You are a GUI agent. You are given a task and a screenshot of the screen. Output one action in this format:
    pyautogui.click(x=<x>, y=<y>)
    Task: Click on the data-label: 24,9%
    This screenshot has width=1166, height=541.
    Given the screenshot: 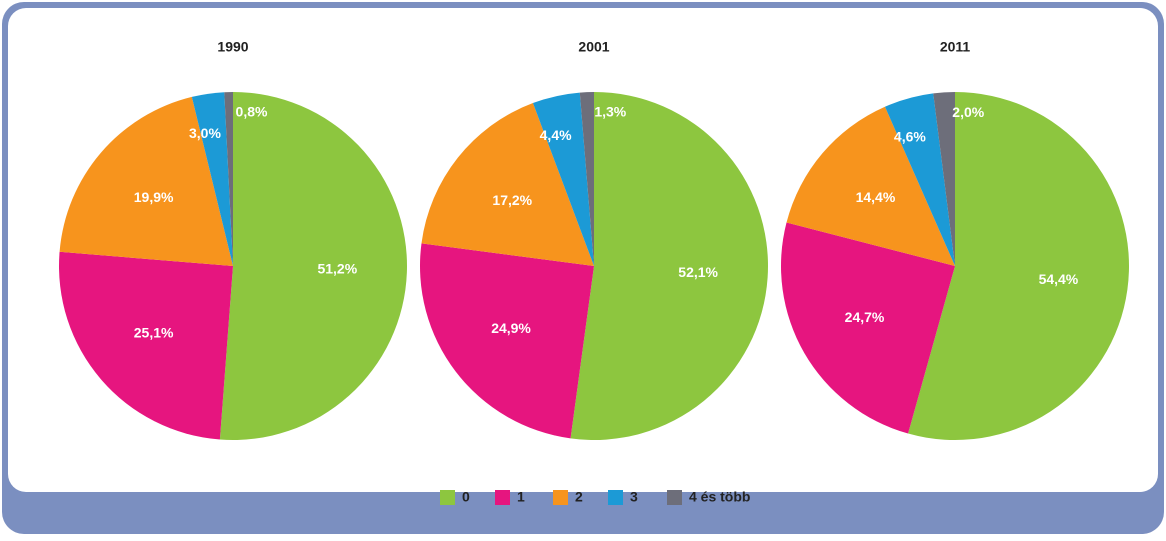 What is the action you would take?
    pyautogui.click(x=511, y=328)
    